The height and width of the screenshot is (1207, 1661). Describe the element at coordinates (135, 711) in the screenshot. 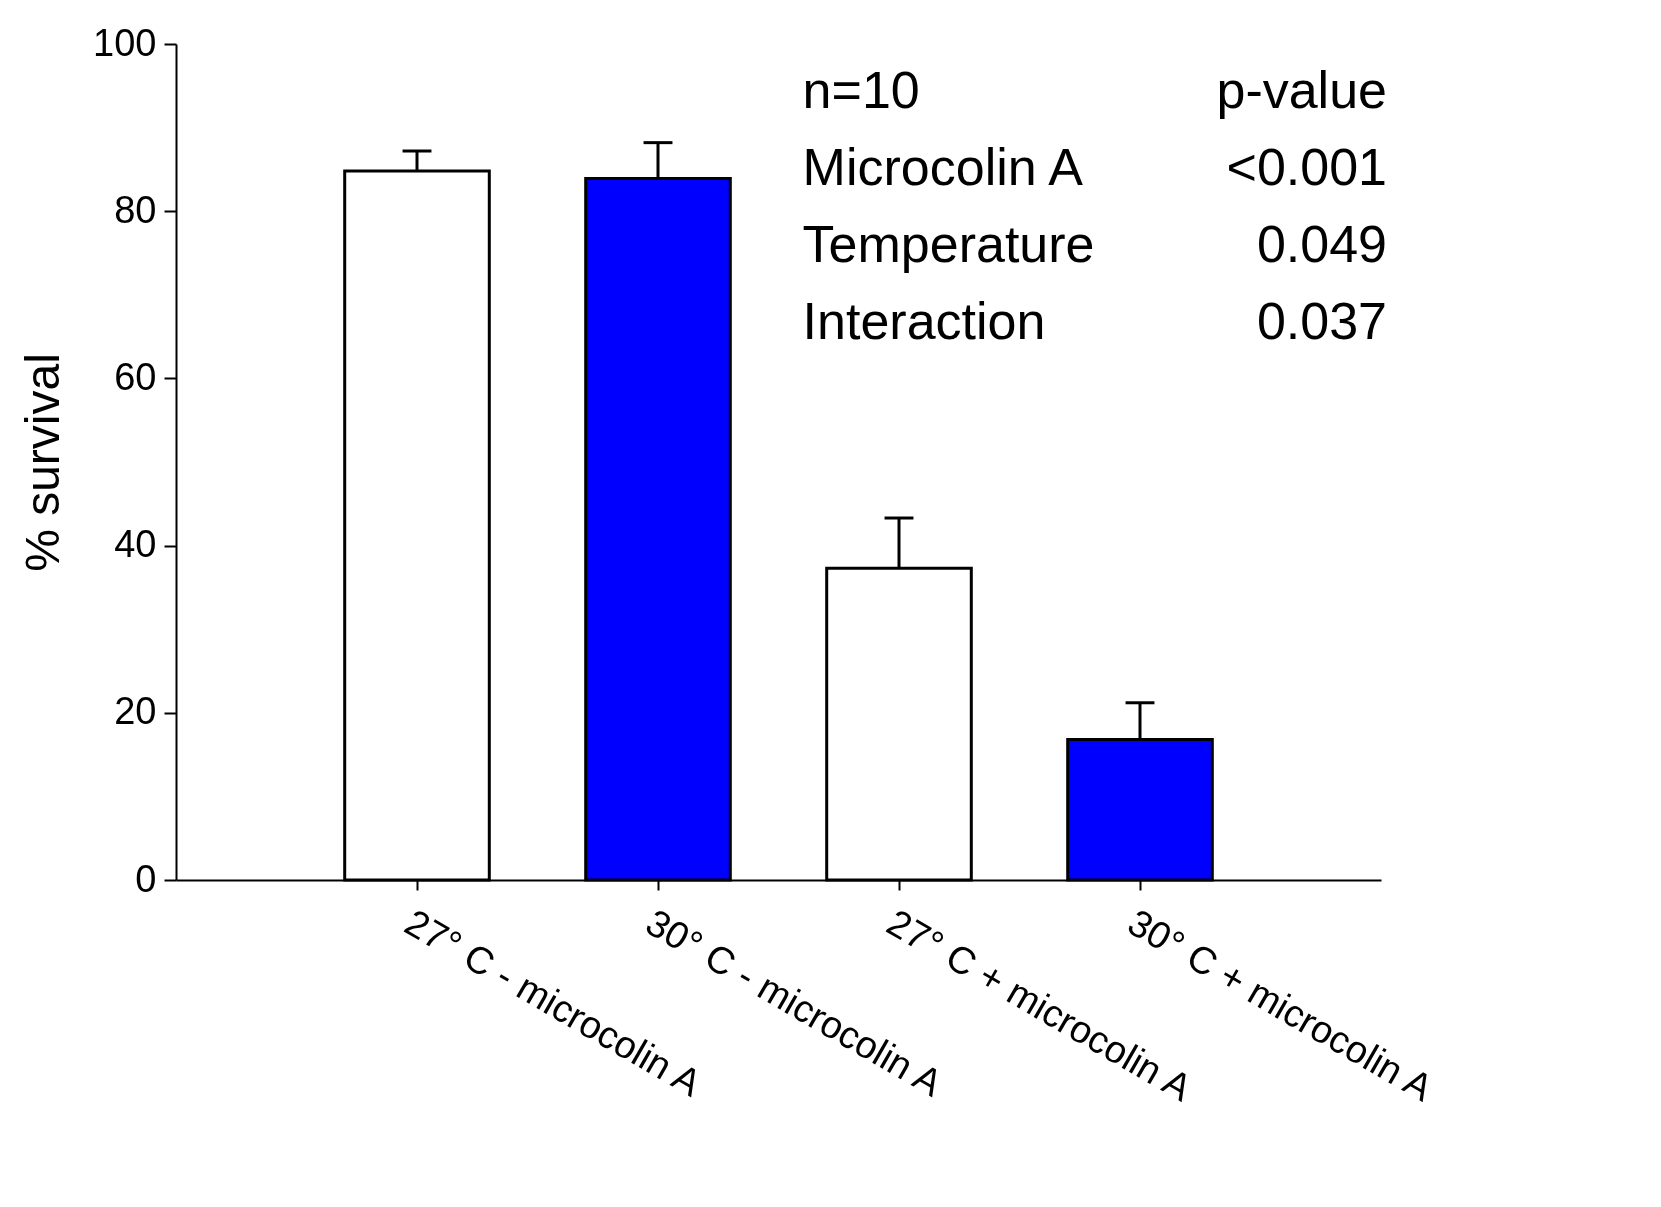

I see `y-tick-label: 20` at that location.